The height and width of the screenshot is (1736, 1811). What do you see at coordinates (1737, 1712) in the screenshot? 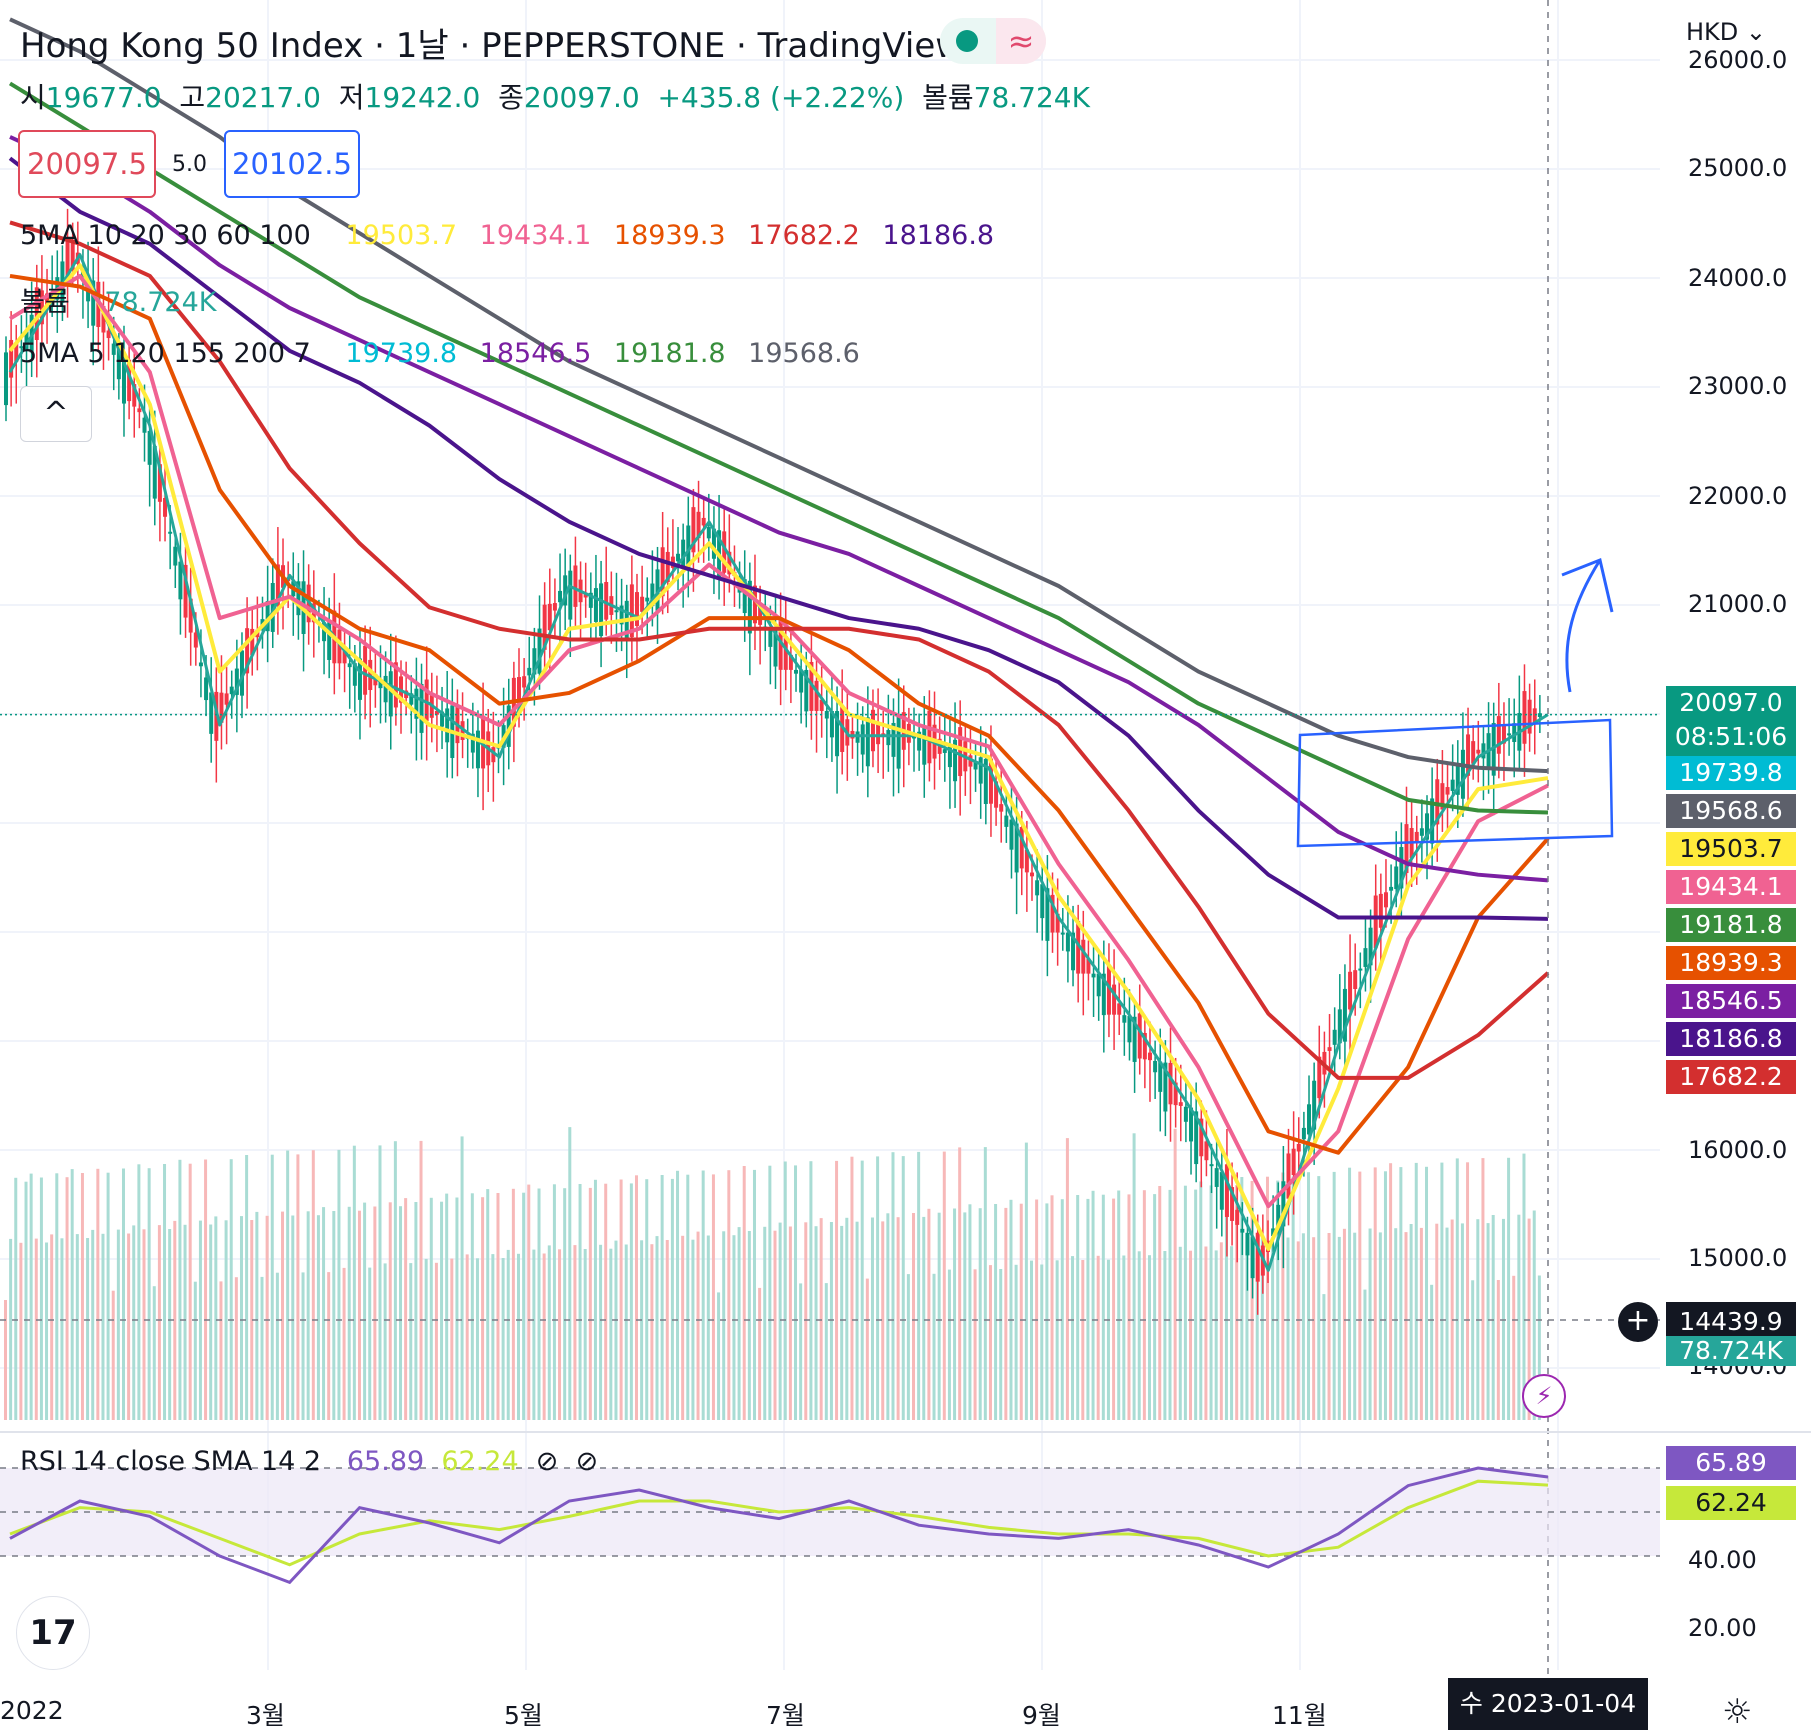
I see `settings-gear-icon: ☼` at bounding box center [1737, 1712].